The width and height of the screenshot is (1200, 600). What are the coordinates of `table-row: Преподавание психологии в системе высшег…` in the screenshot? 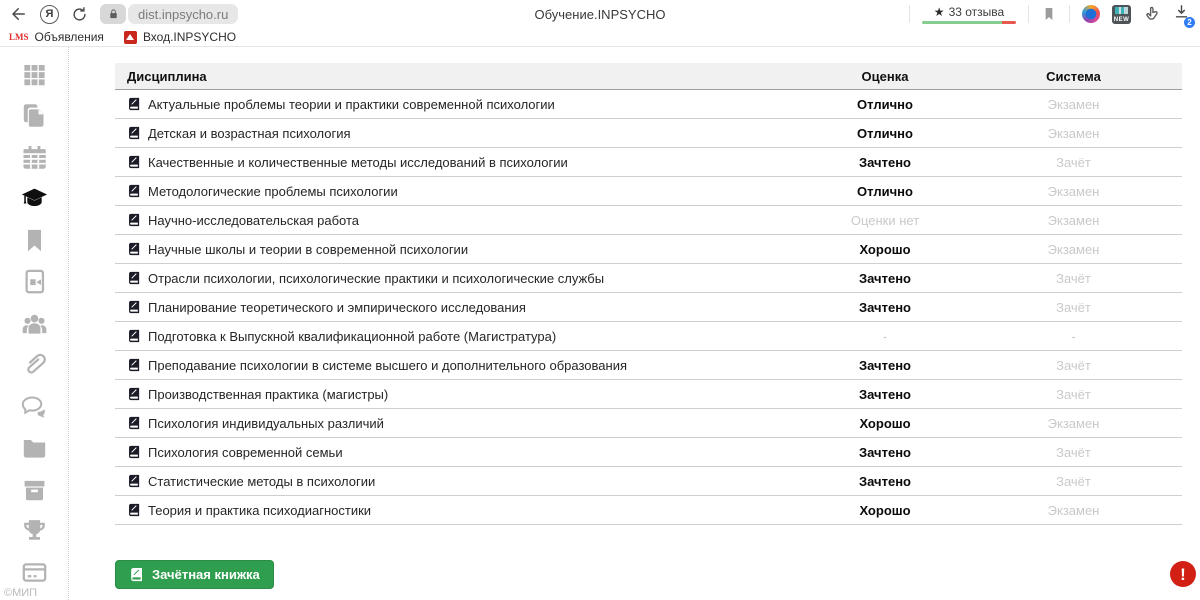 It's located at (648, 365).